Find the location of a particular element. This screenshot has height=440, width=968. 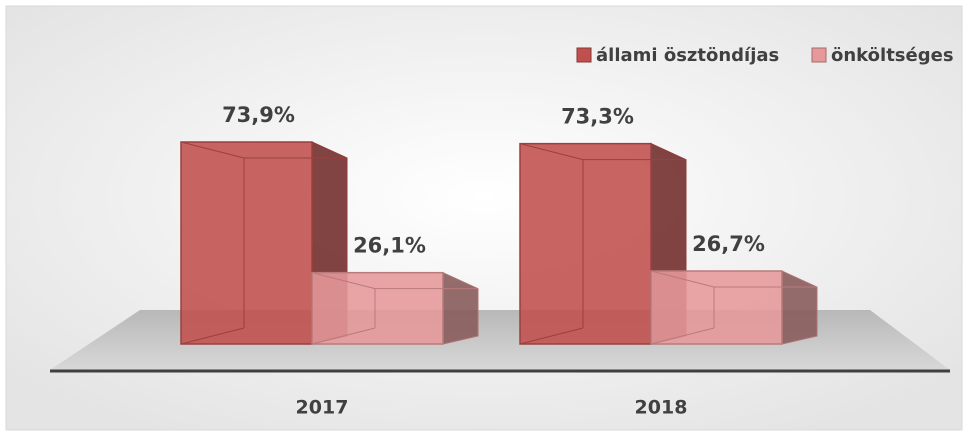

x-tick-label: 2017 is located at coordinates (322, 408).